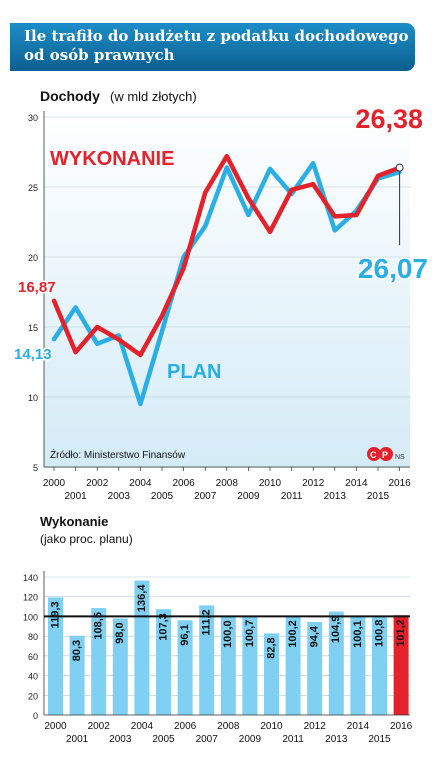  What do you see at coordinates (33, 118) in the screenshot?
I see `line-ytick-label: 30` at bounding box center [33, 118].